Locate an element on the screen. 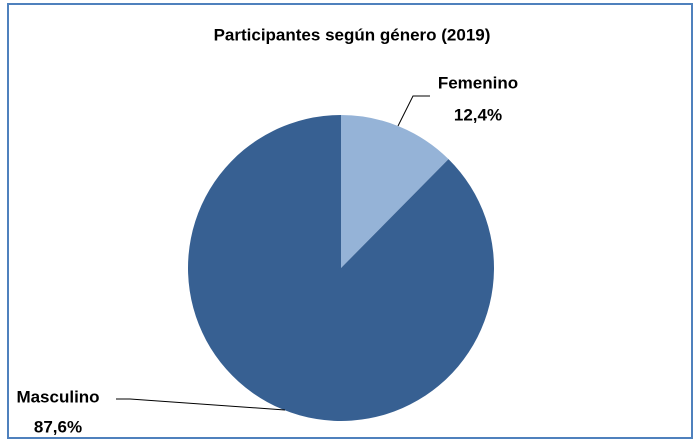  chart-title: Participantes según género (2019) is located at coordinates (352, 34).